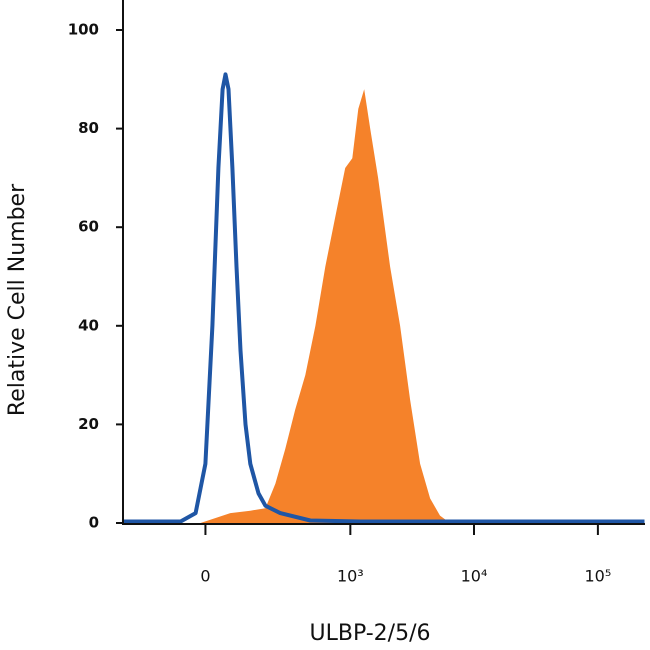  I want to click on y-tick-label: 100, so click(83, 30).